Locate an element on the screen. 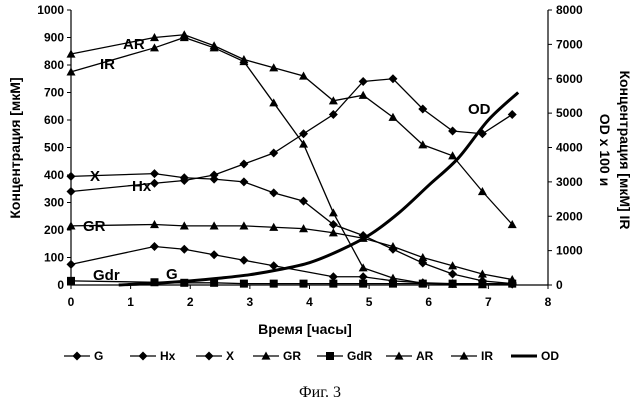 The width and height of the screenshot is (640, 410). x-tick-label: 3 is located at coordinates (250, 302).